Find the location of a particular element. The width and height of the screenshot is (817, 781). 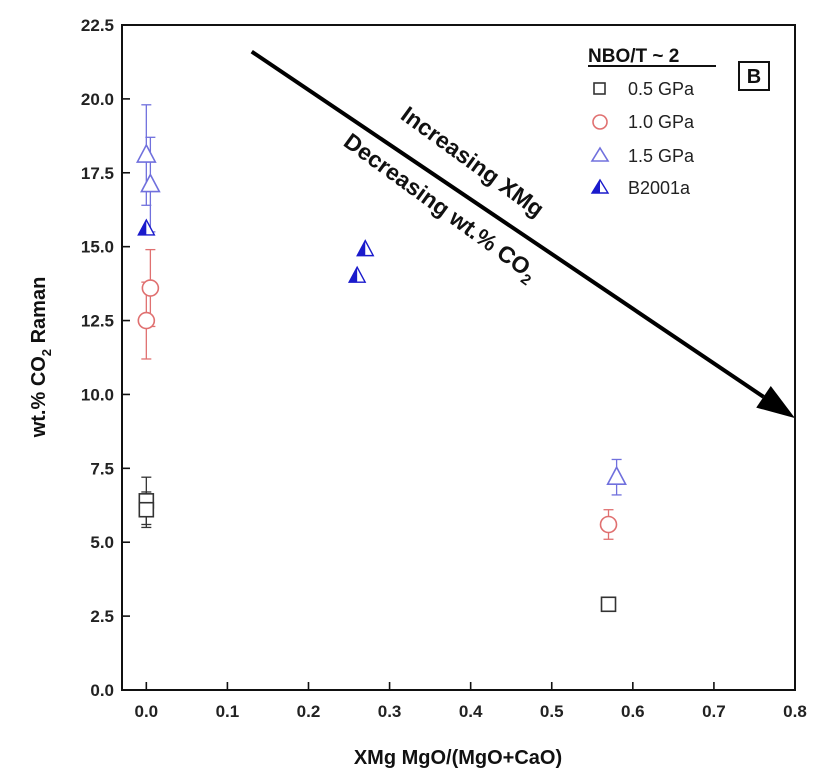

x-tick-label: 0.7 is located at coordinates (714, 711).